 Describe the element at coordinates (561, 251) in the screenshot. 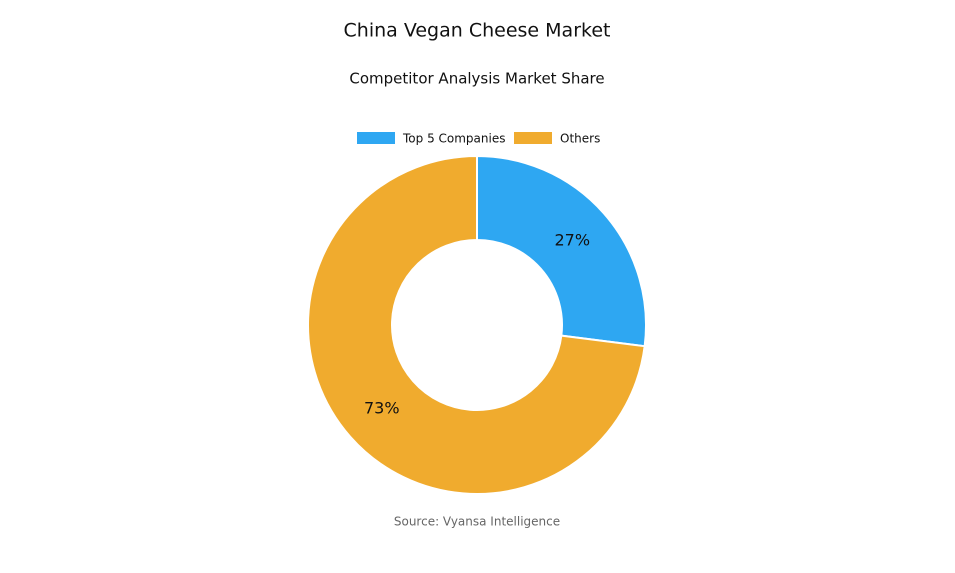

I see `donut-slice` at that location.